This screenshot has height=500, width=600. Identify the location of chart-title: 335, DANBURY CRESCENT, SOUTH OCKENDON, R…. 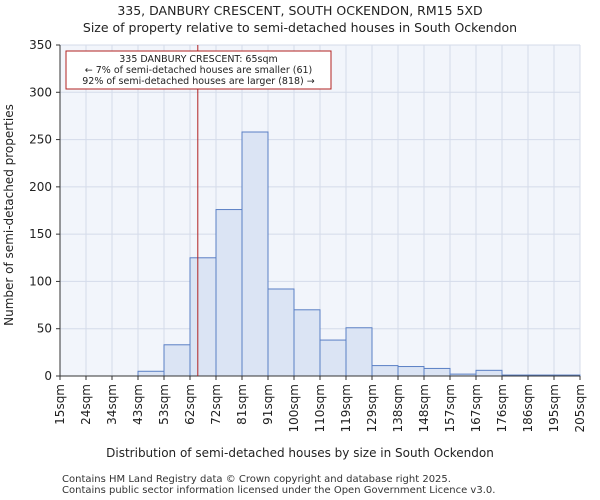
(300, 10).